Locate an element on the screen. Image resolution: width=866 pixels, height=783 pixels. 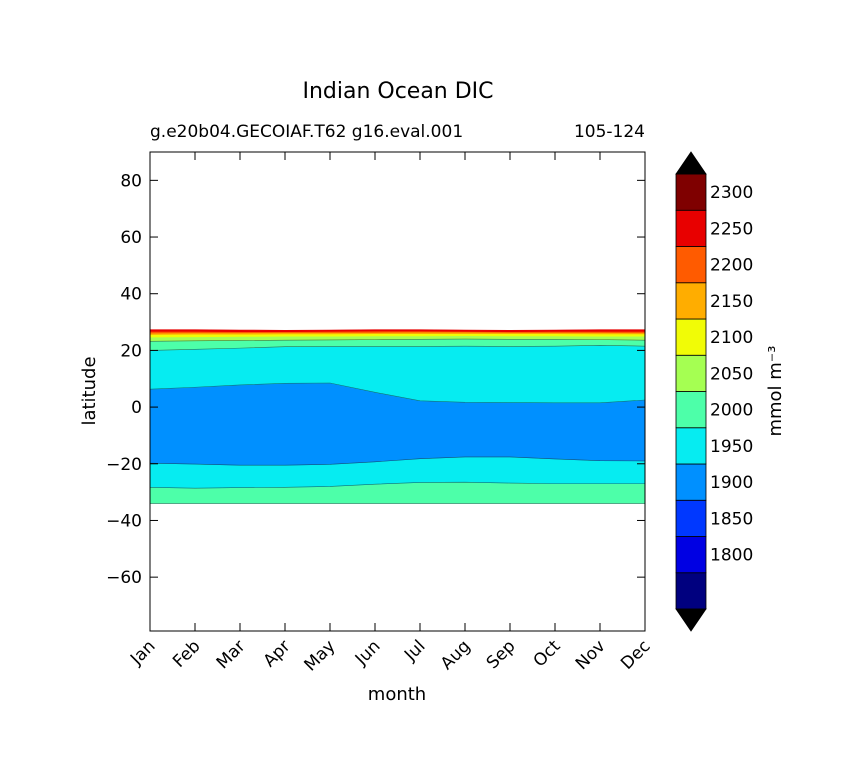
chart-subtitle-right: 105-124 is located at coordinates (609, 132).